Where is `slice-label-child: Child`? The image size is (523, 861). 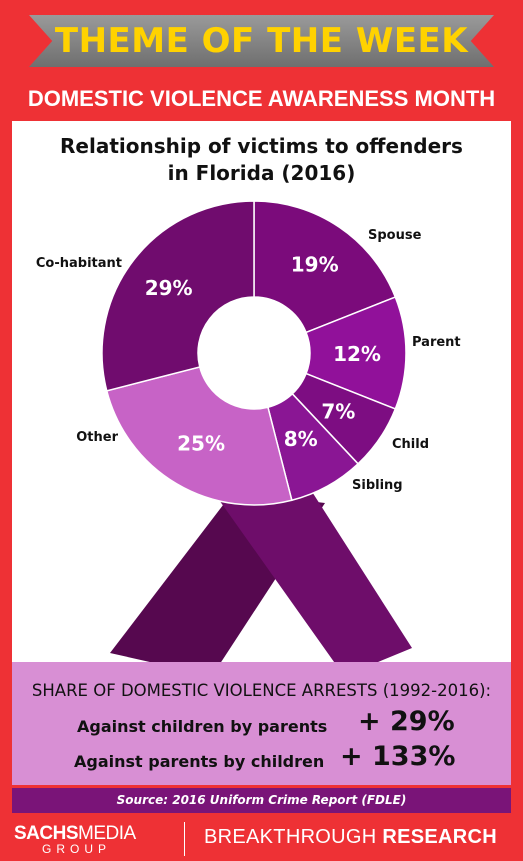
slice-label-child: Child is located at coordinates (410, 444).